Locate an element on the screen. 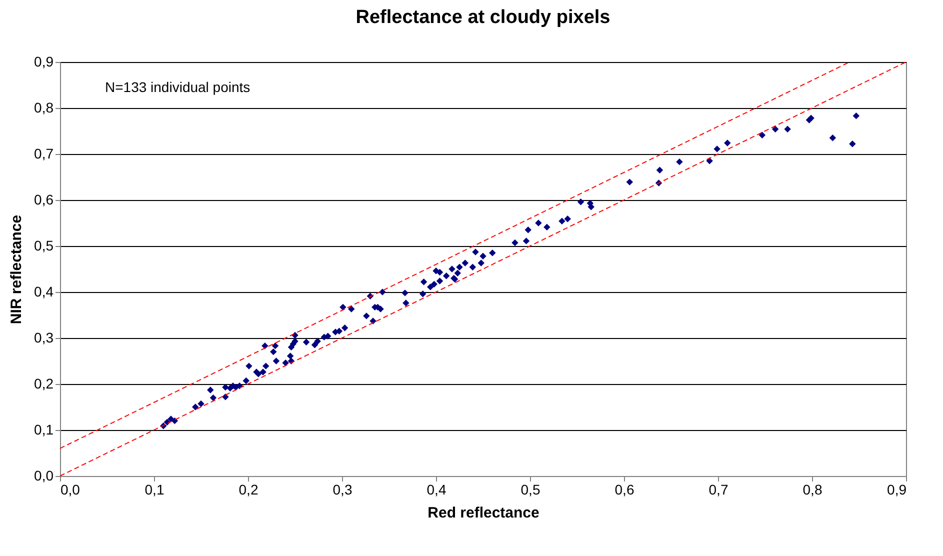 This screenshot has width=943, height=556. y-tick-label: 0,2 is located at coordinates (44, 384).